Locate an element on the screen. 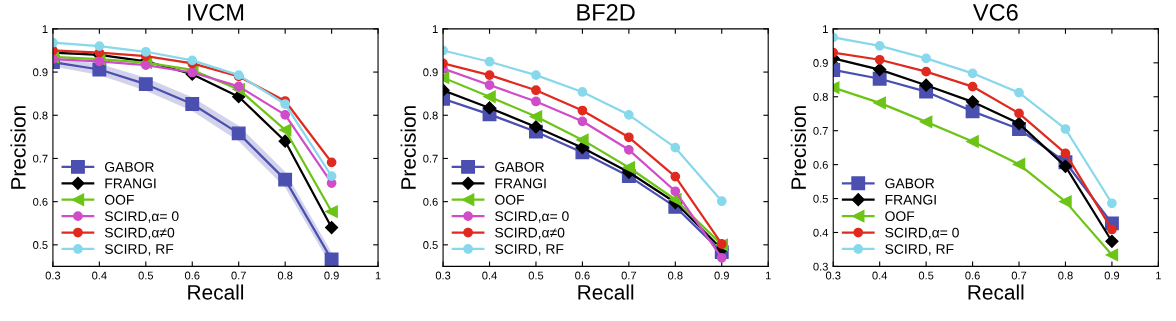  chart-title: IVCM is located at coordinates (216, 12).